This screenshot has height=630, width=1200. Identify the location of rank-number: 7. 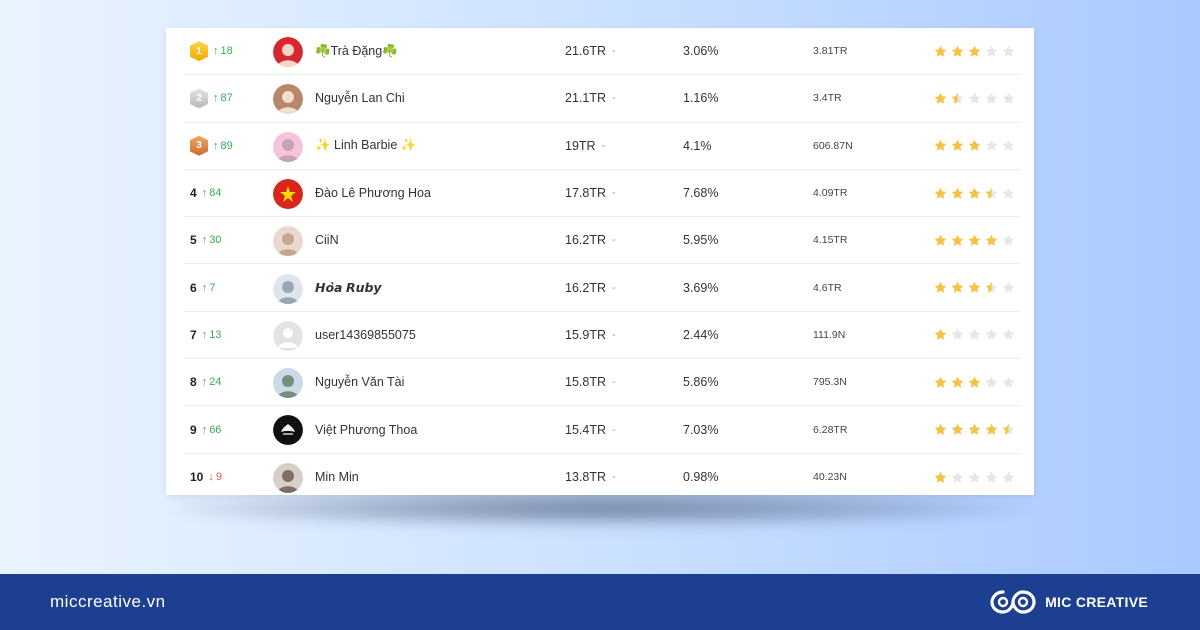
(193, 334).